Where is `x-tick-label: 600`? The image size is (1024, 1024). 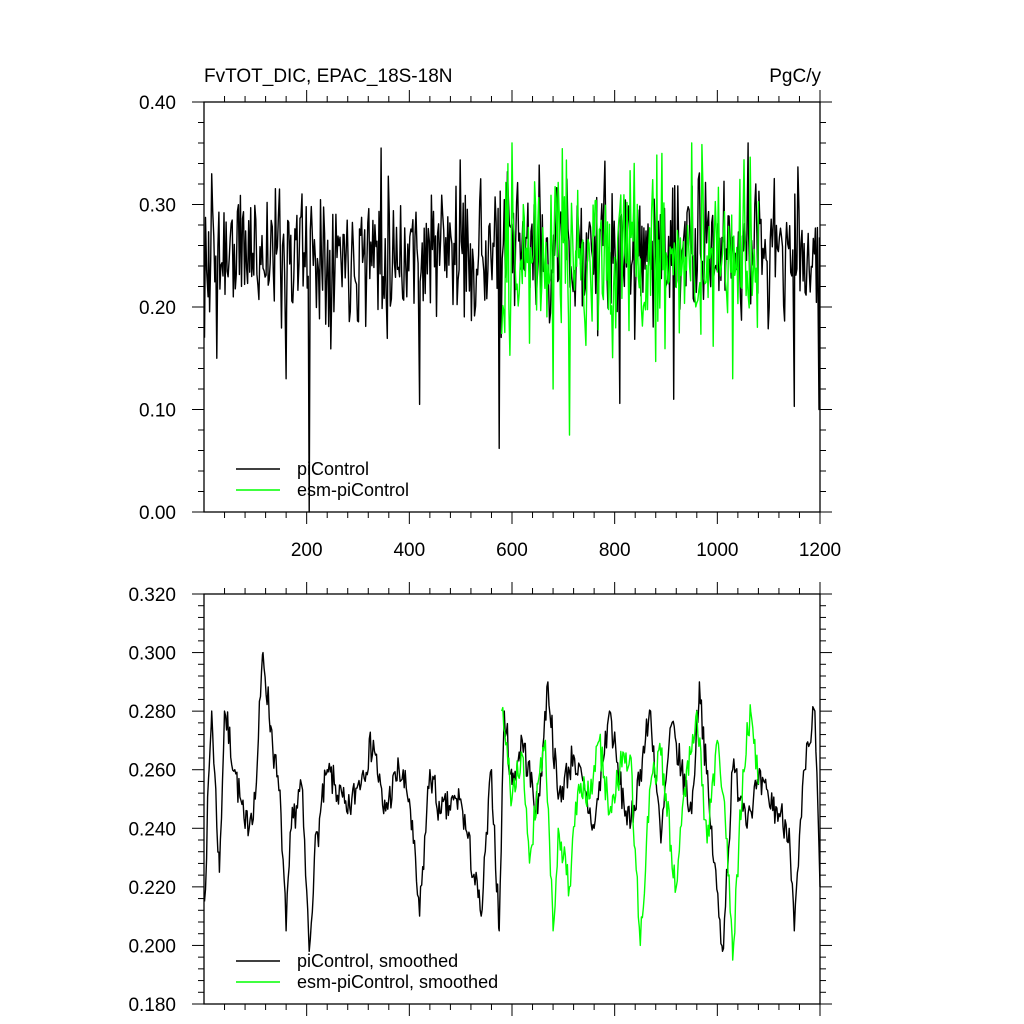
x-tick-label: 600 is located at coordinates (512, 550).